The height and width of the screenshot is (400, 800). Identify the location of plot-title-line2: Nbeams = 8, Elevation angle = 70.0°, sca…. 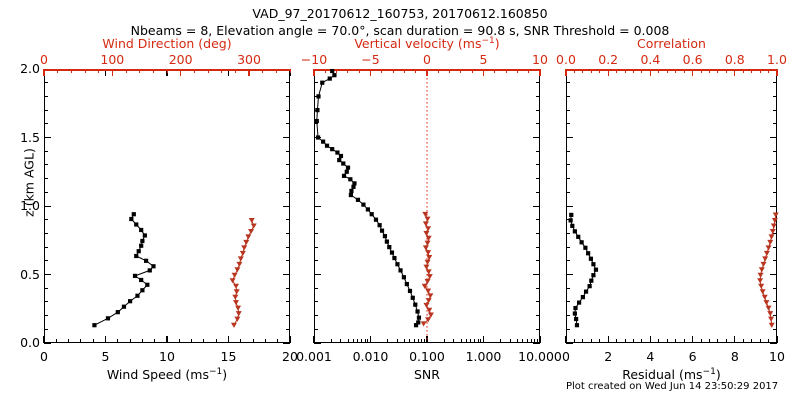
(400, 30).